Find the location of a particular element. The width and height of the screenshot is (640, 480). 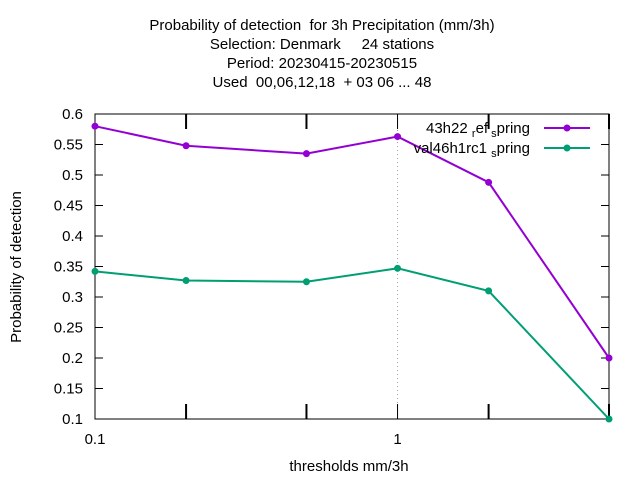

y-tick-label: 0.45 is located at coordinates (68, 206).